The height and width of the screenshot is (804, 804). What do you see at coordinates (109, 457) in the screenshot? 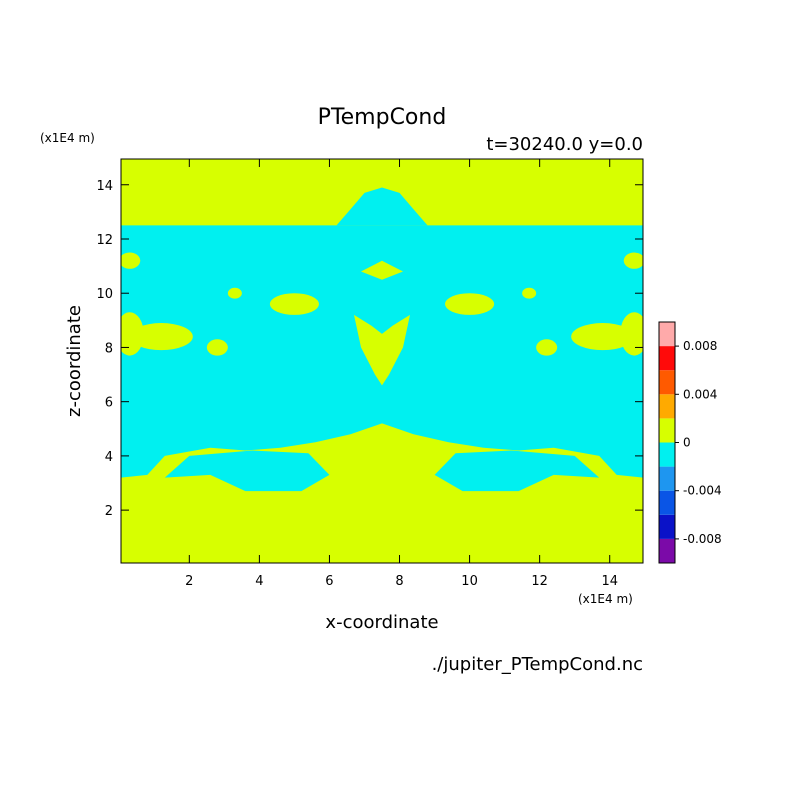
I see `y-tick-label: 4` at bounding box center [109, 457].